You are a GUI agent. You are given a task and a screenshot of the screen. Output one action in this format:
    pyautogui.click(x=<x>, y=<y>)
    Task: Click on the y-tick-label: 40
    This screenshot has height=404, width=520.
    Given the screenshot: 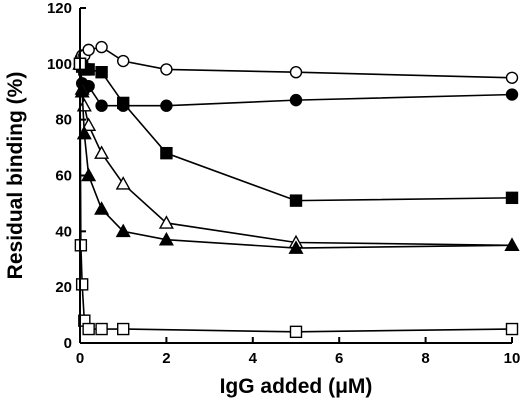 What is the action you would take?
    pyautogui.click(x=63, y=231)
    